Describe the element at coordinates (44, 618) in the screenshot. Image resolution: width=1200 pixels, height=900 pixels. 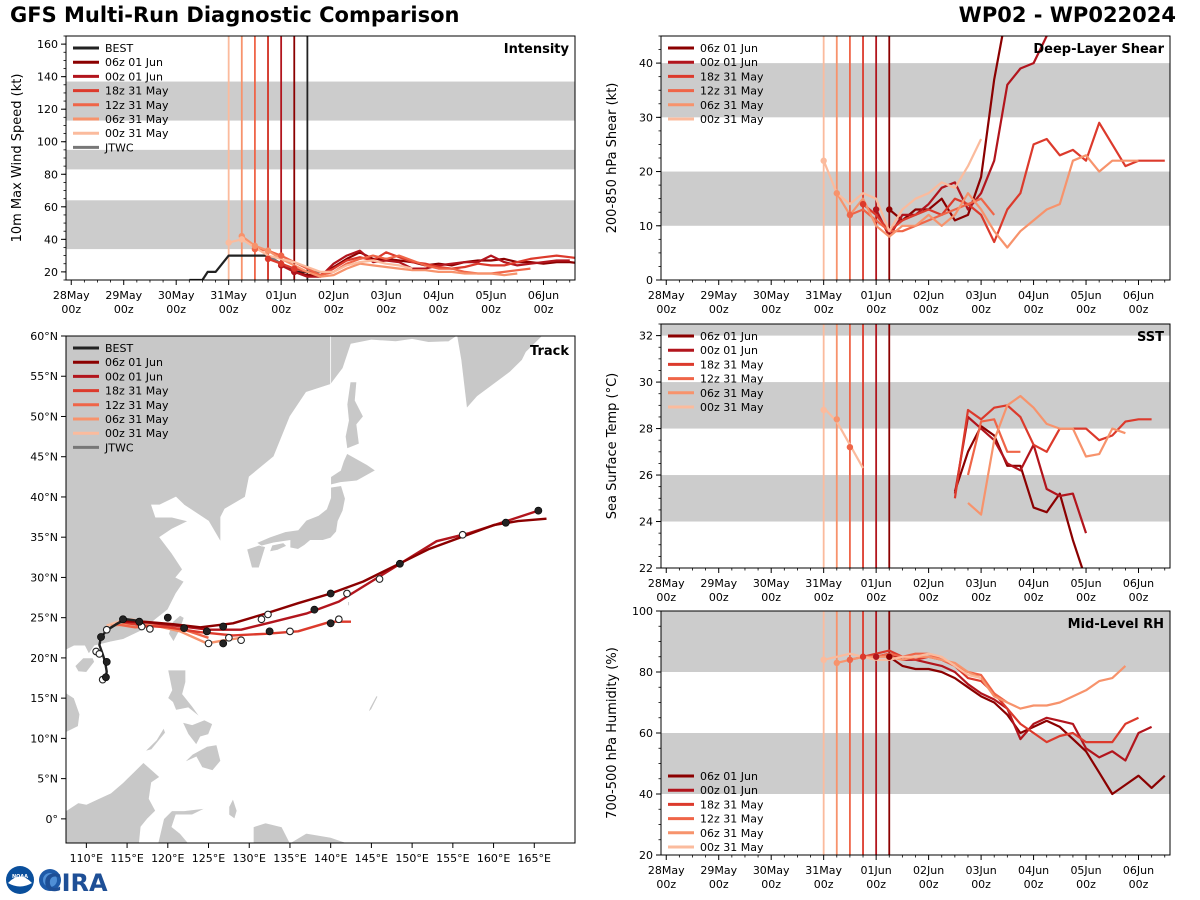
I see `track-y-tick-label: 25°N` at that location.